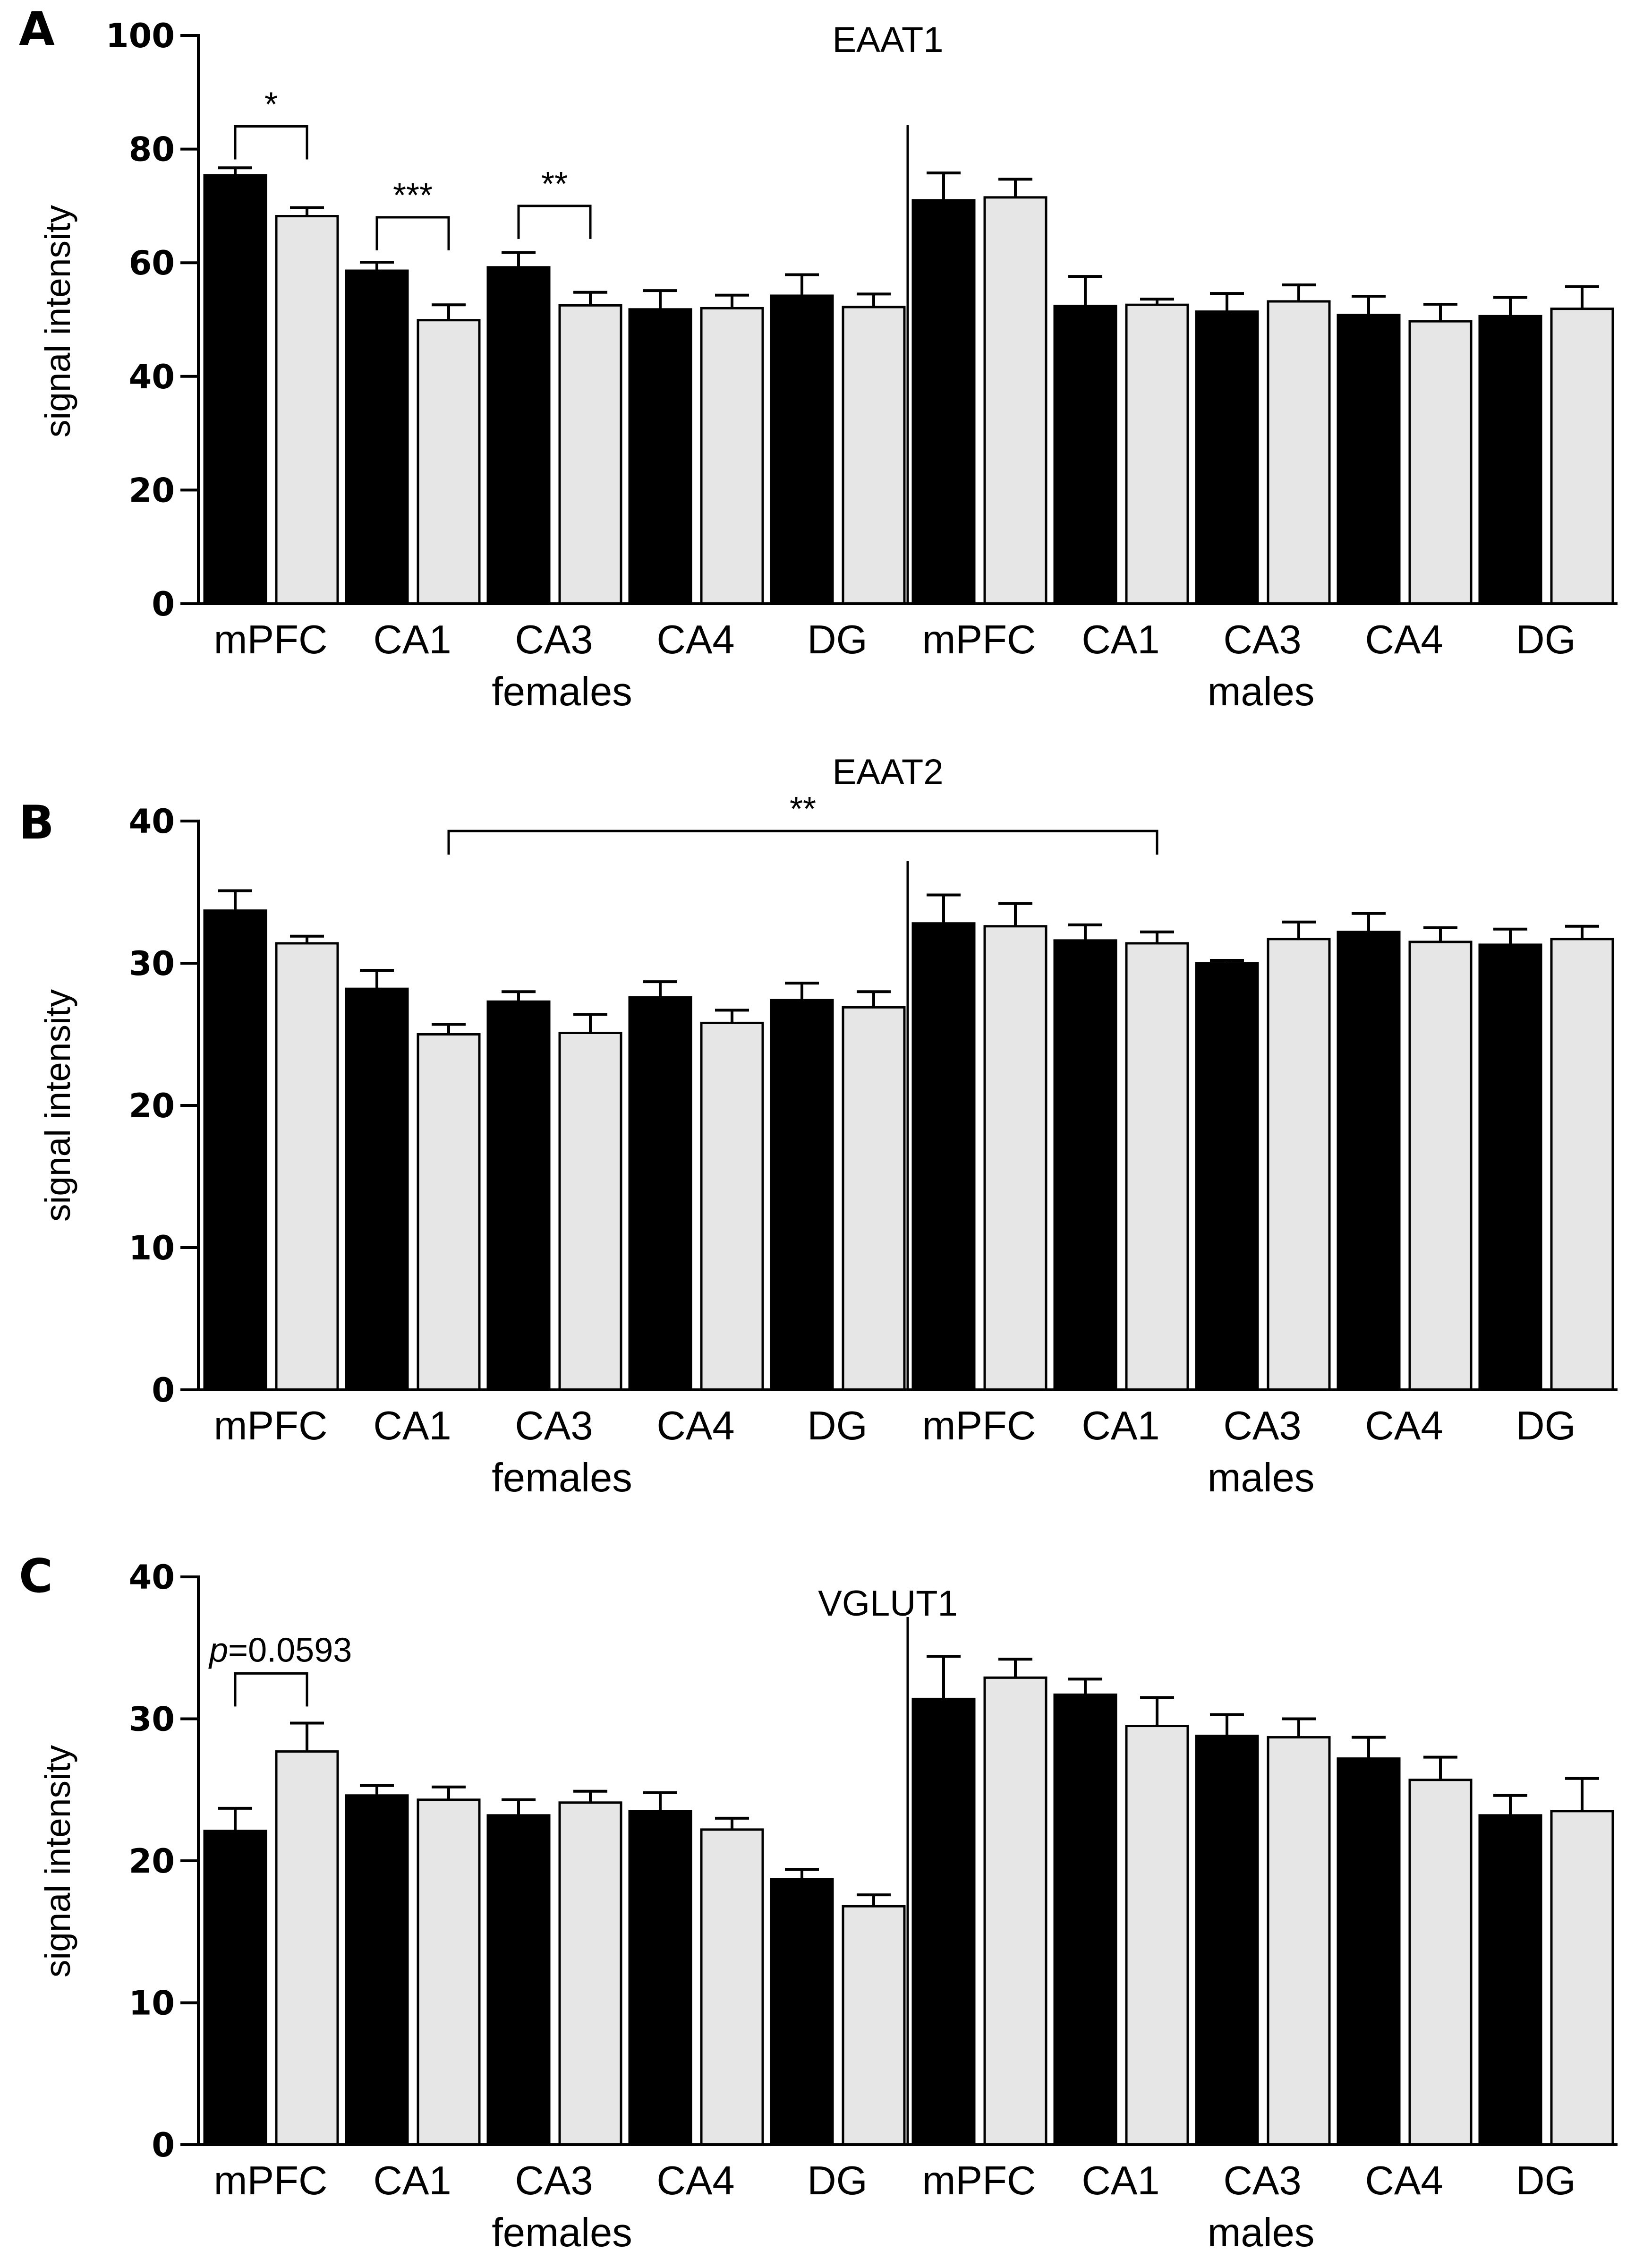 Image resolution: width=1652 pixels, height=2268 pixels. I want to click on y-tick-label: 10, so click(152, 2003).